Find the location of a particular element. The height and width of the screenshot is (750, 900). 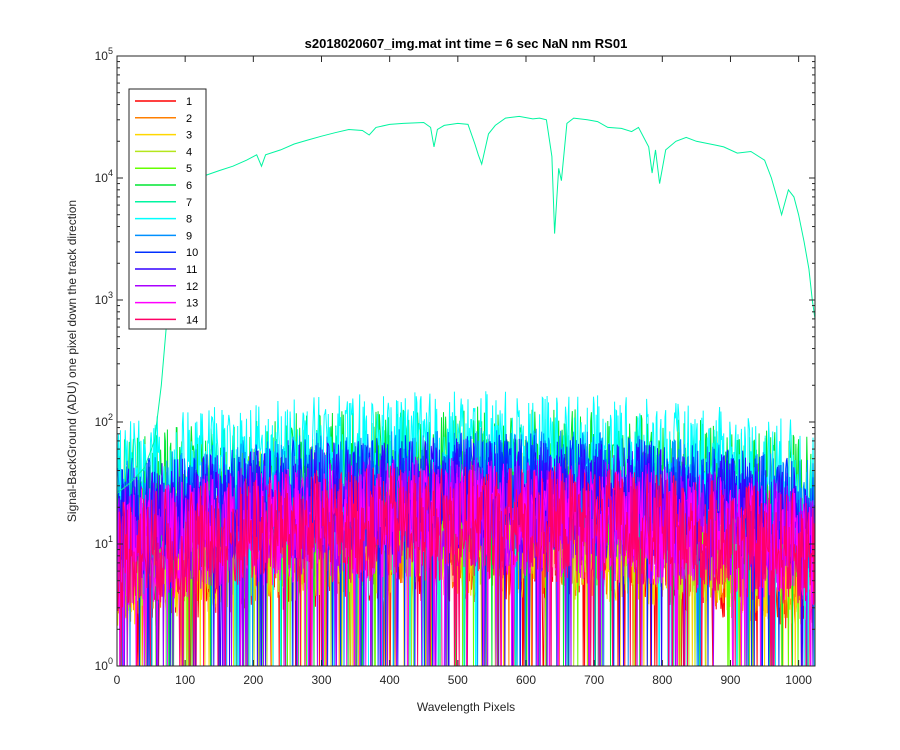

legend-label-11: 11 is located at coordinates (191, 270).